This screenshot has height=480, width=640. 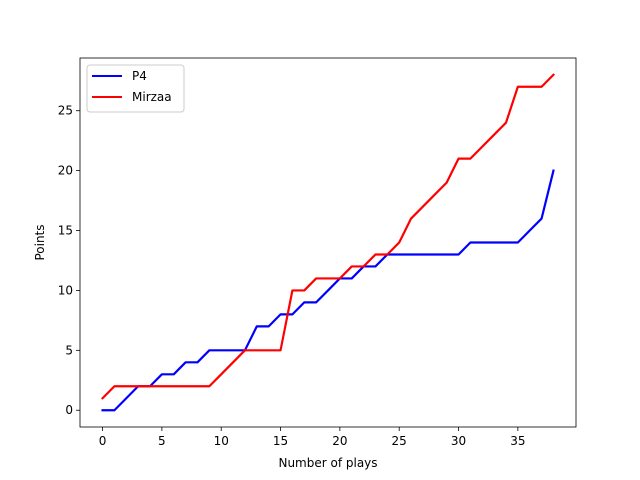 I want to click on y-tick-label: 25, so click(x=65, y=111).